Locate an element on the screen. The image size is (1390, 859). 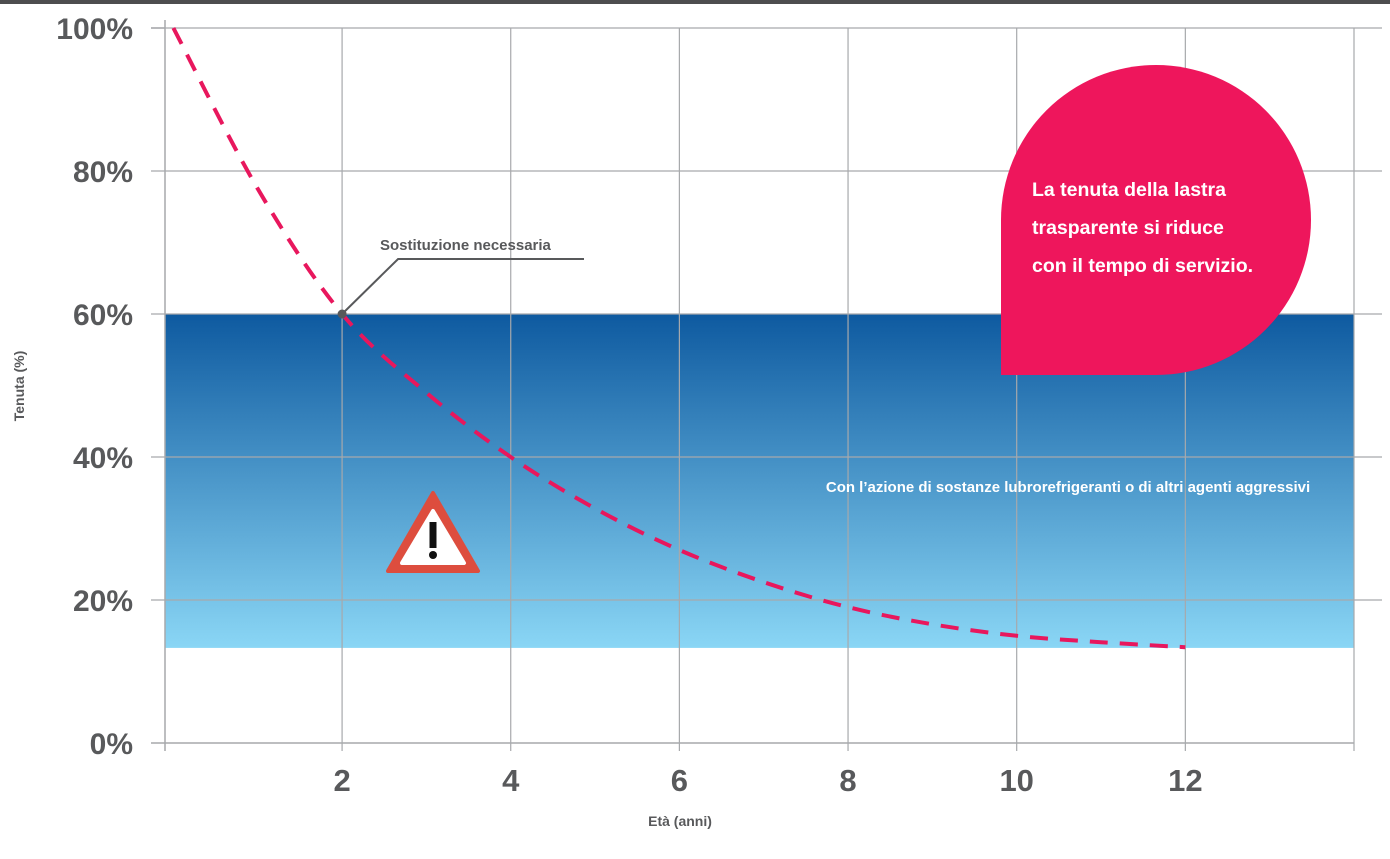
y-tick-label: 40% is located at coordinates (103, 458).